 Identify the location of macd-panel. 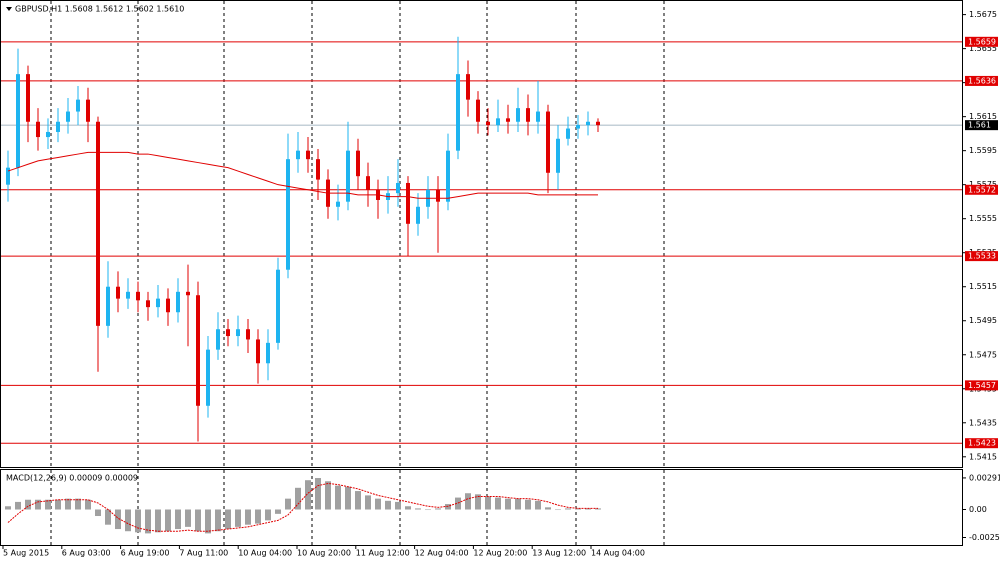
(481, 507).